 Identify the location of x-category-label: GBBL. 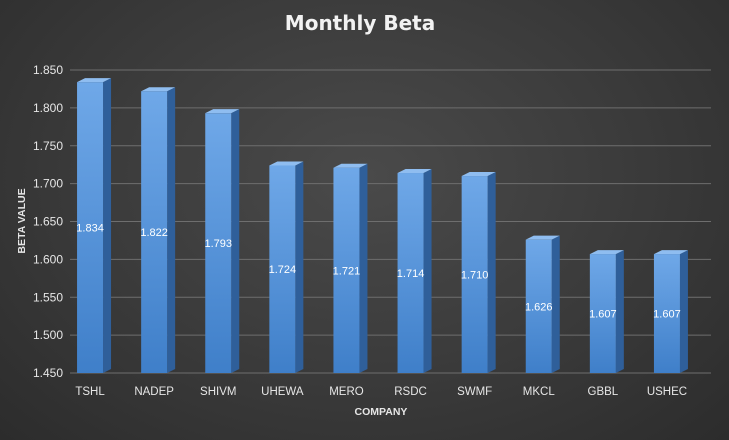
(603, 392).